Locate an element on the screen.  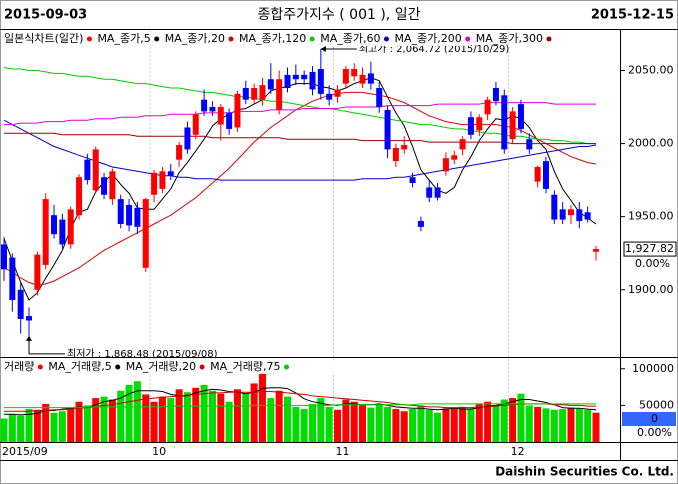
y-tick-label: 1950.00 is located at coordinates (651, 216).